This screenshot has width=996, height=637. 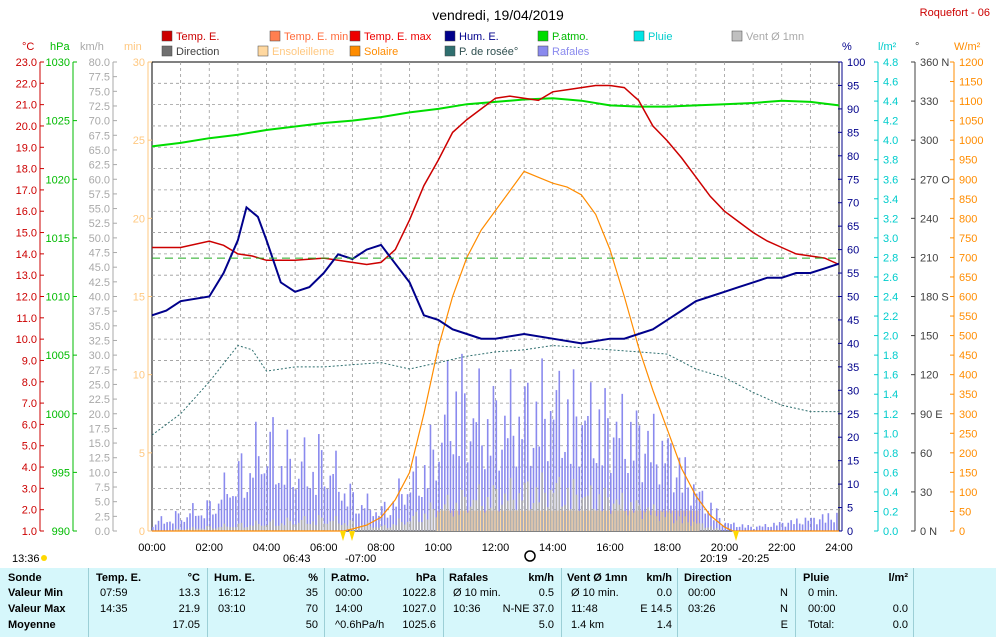 What do you see at coordinates (929, 141) in the screenshot?
I see `axis-direction-label: 300` at bounding box center [929, 141].